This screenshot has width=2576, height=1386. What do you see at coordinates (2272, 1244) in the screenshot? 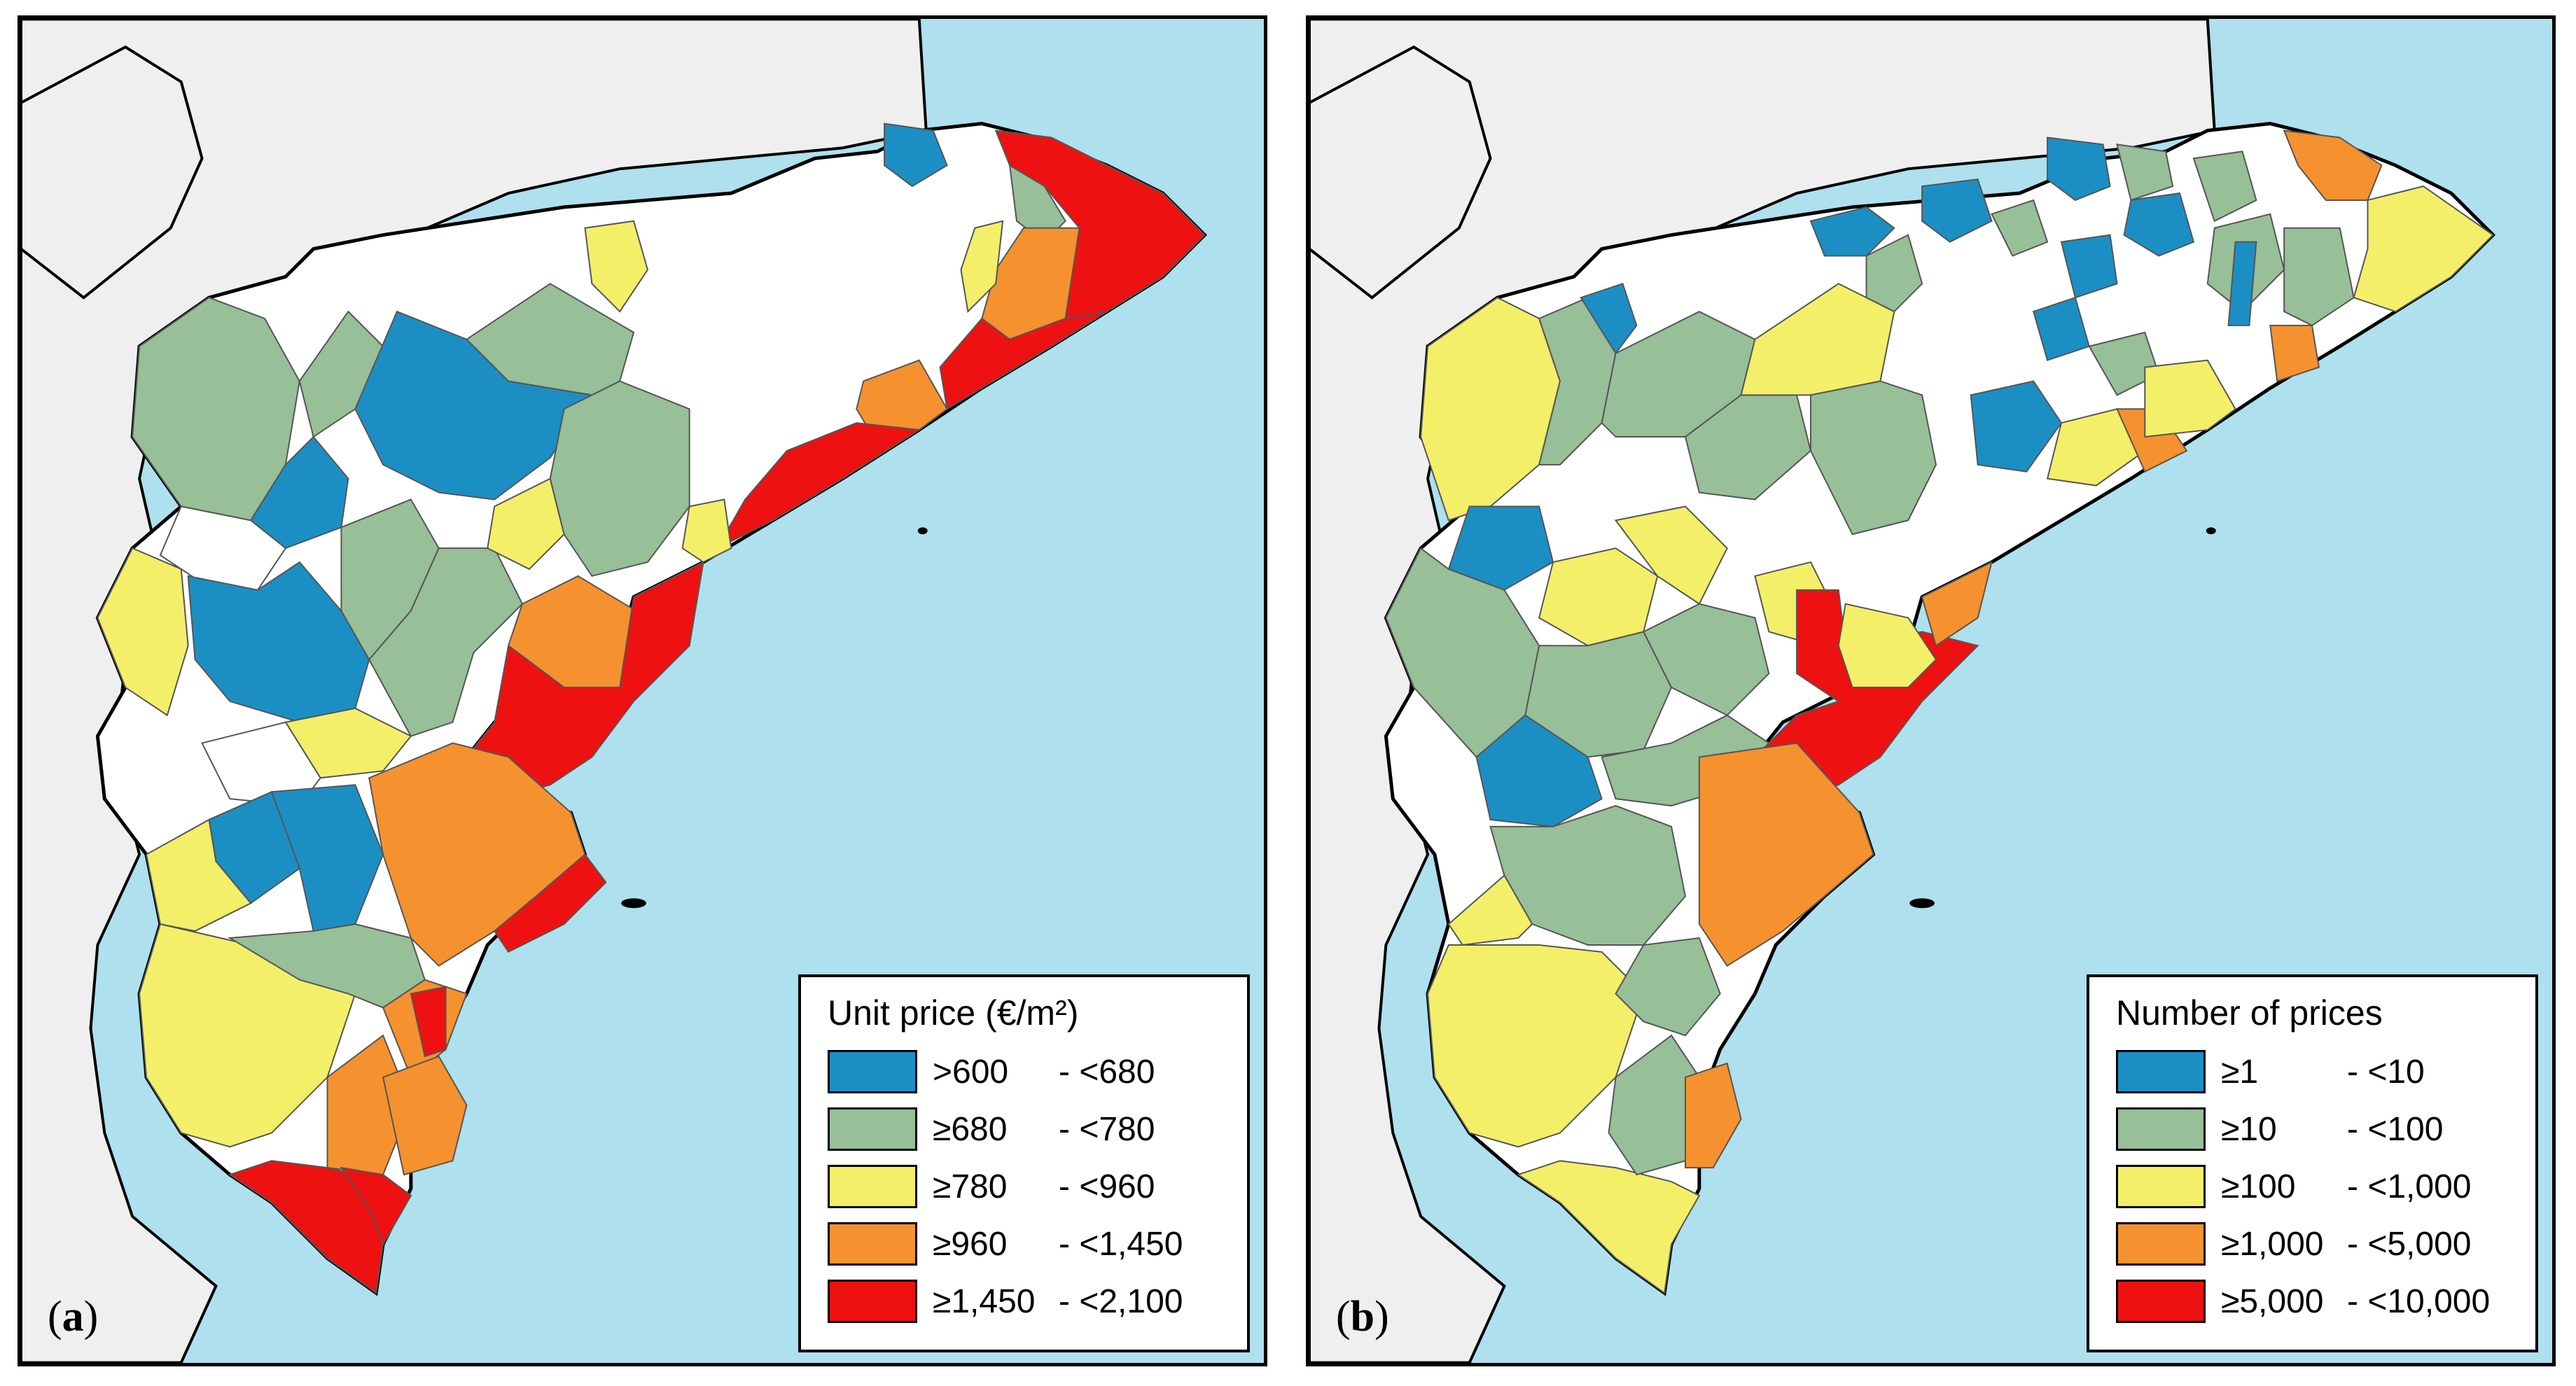
I see `legend-low: ≥1,000` at bounding box center [2272, 1244].